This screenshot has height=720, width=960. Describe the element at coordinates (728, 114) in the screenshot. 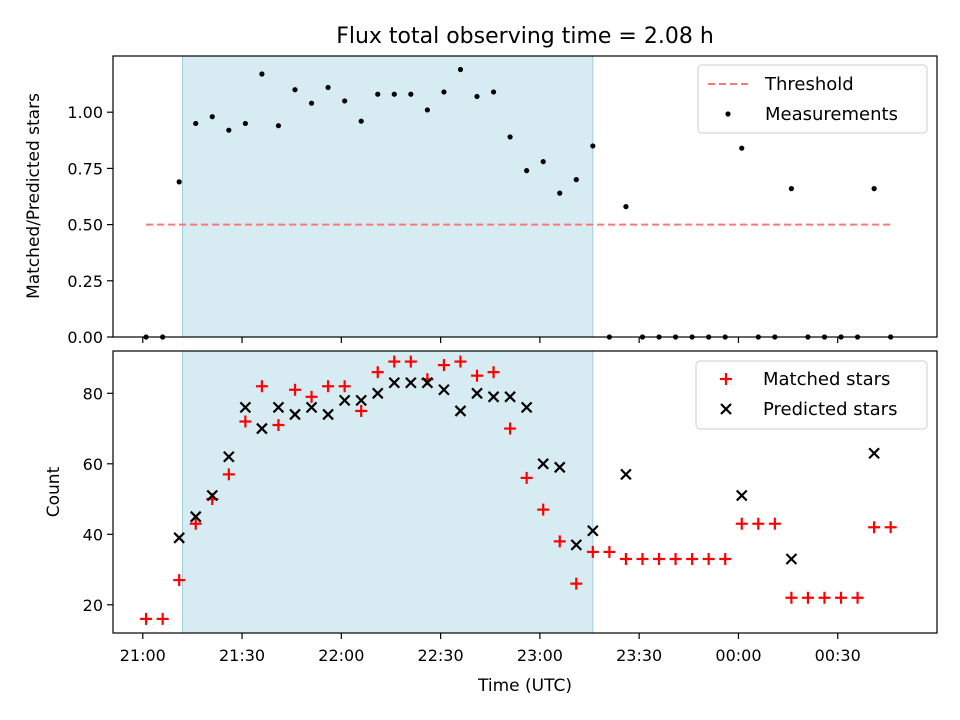

I see `legend-measurements-swatch` at that location.